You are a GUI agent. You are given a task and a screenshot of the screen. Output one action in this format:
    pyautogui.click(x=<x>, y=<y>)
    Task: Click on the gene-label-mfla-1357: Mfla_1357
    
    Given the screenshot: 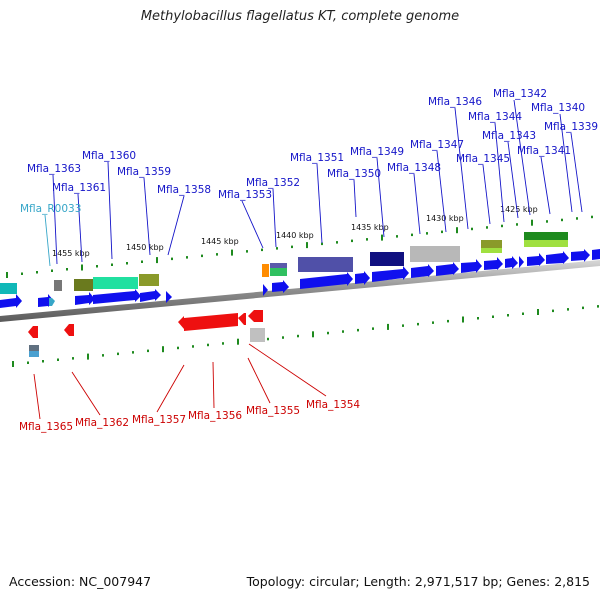 What is the action you would take?
    pyautogui.click(x=159, y=420)
    